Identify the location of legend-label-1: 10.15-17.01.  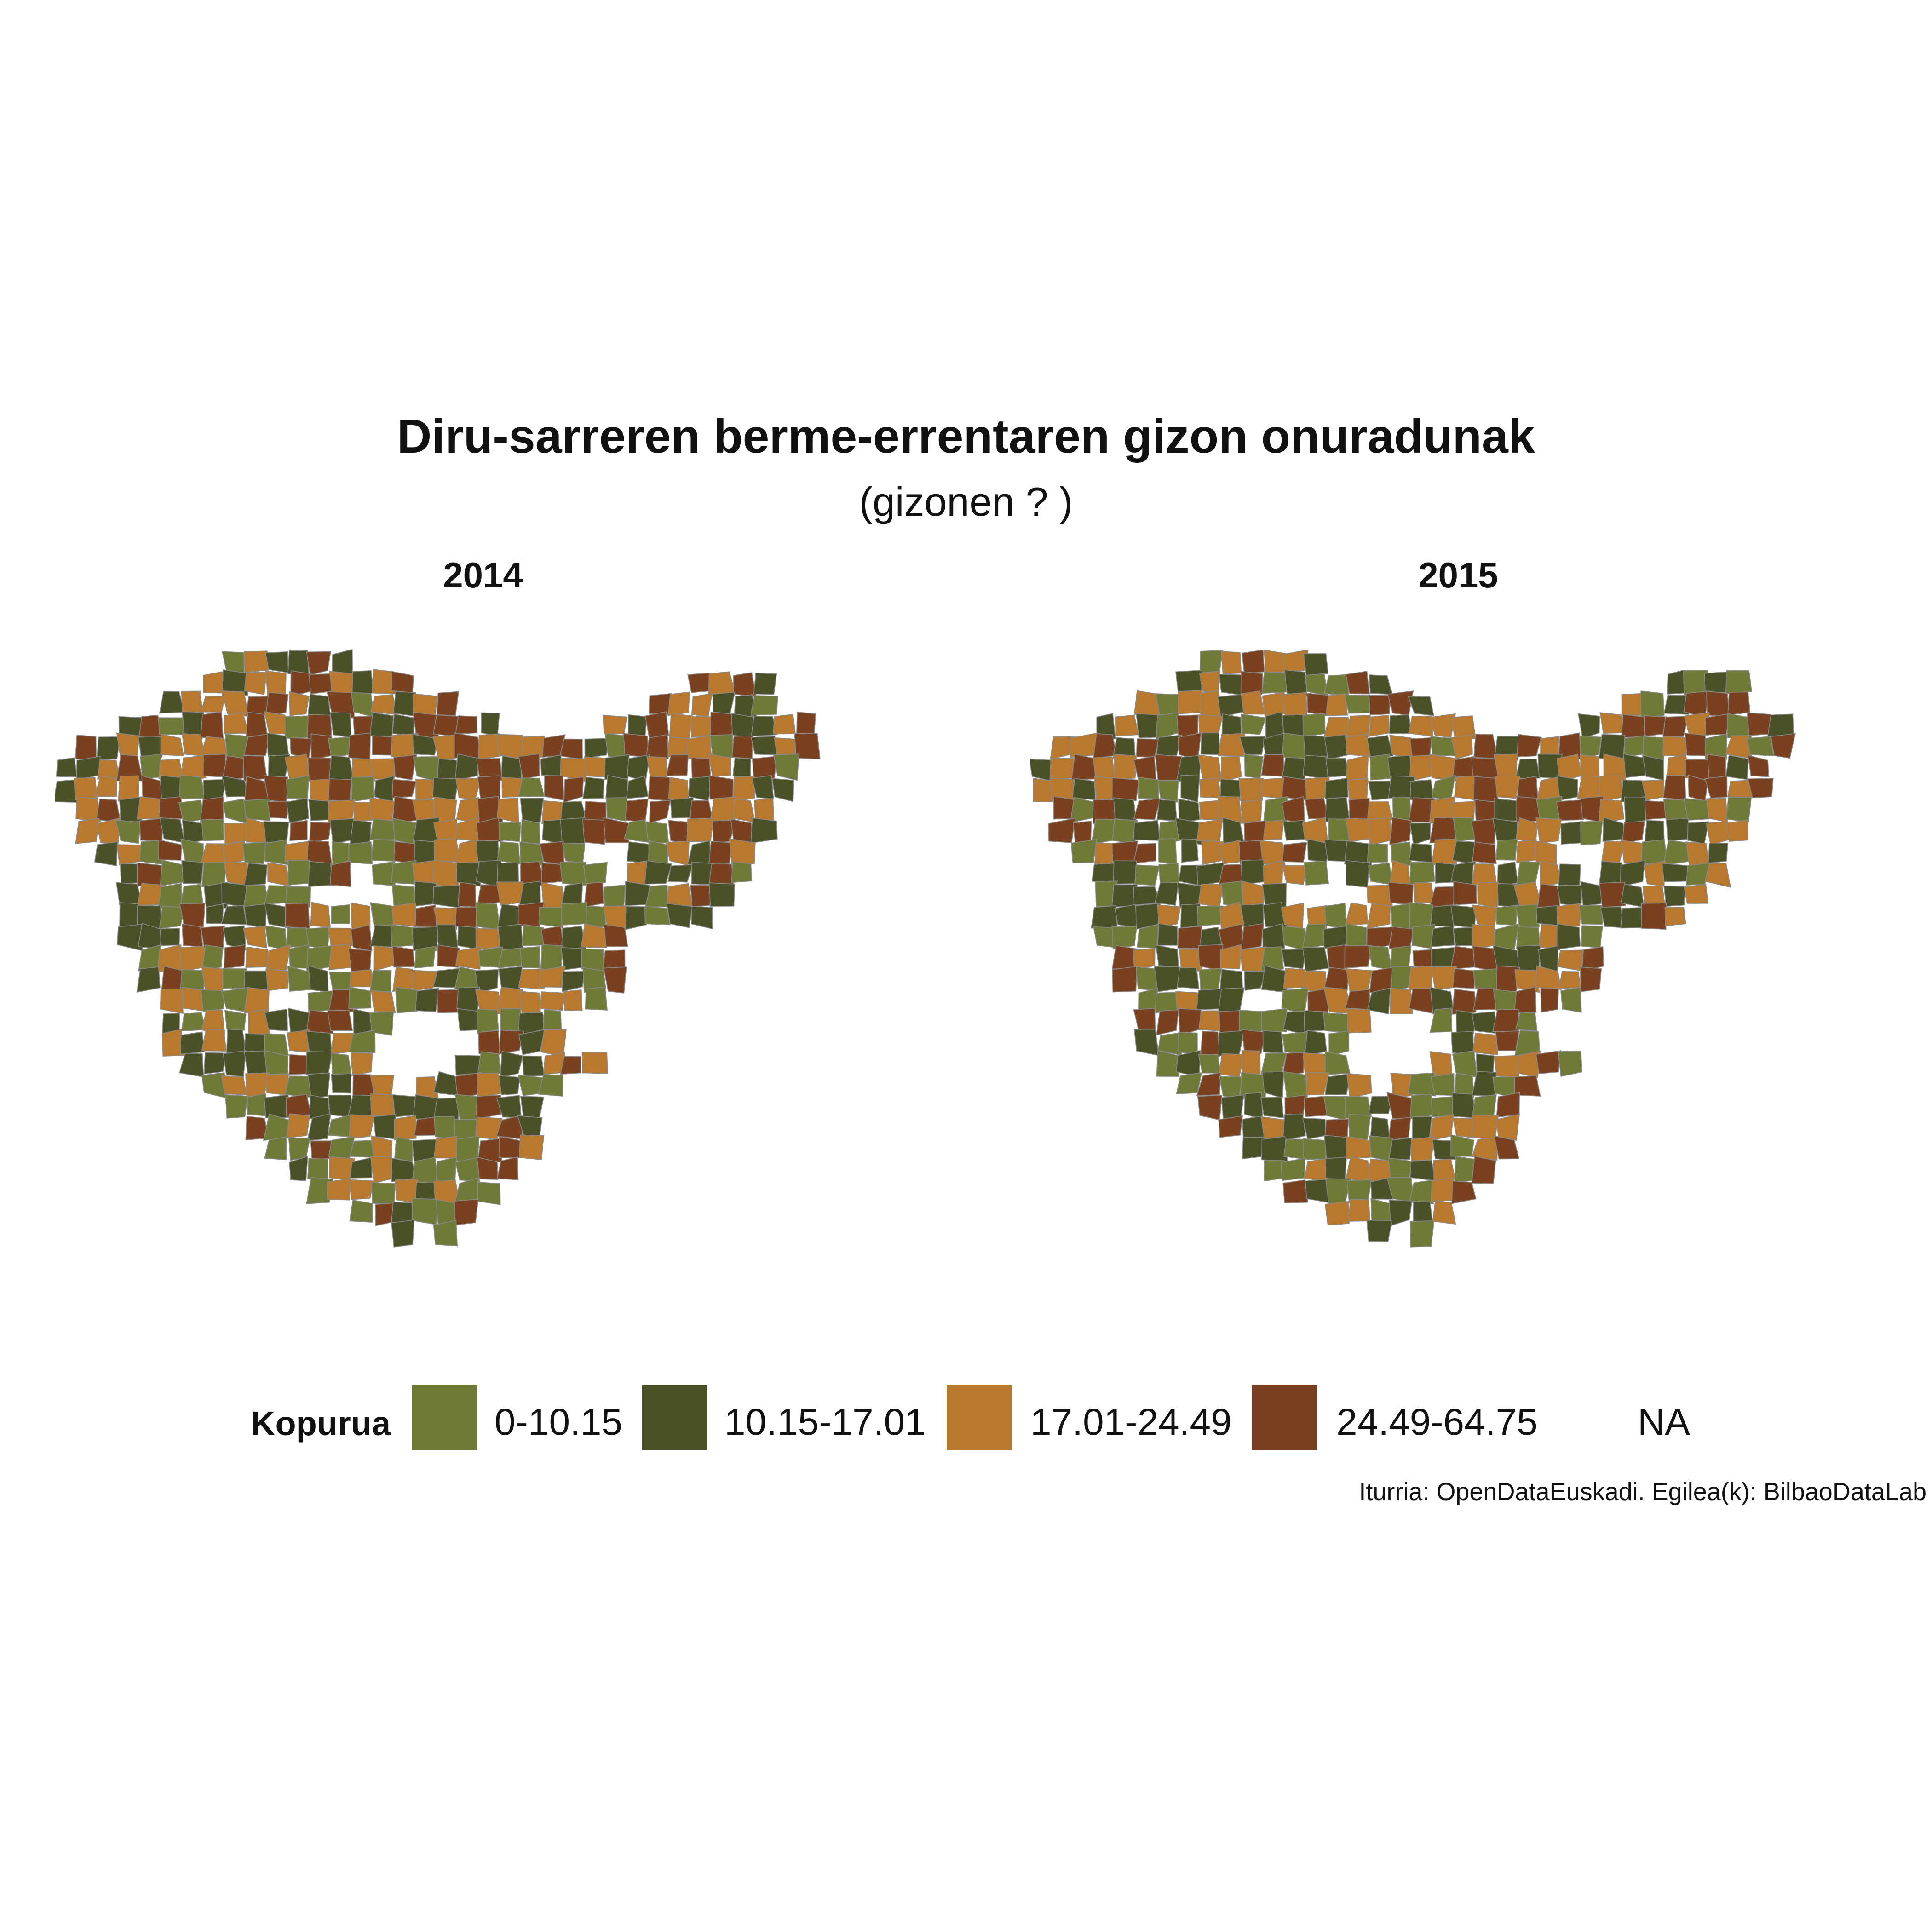
(825, 1422).